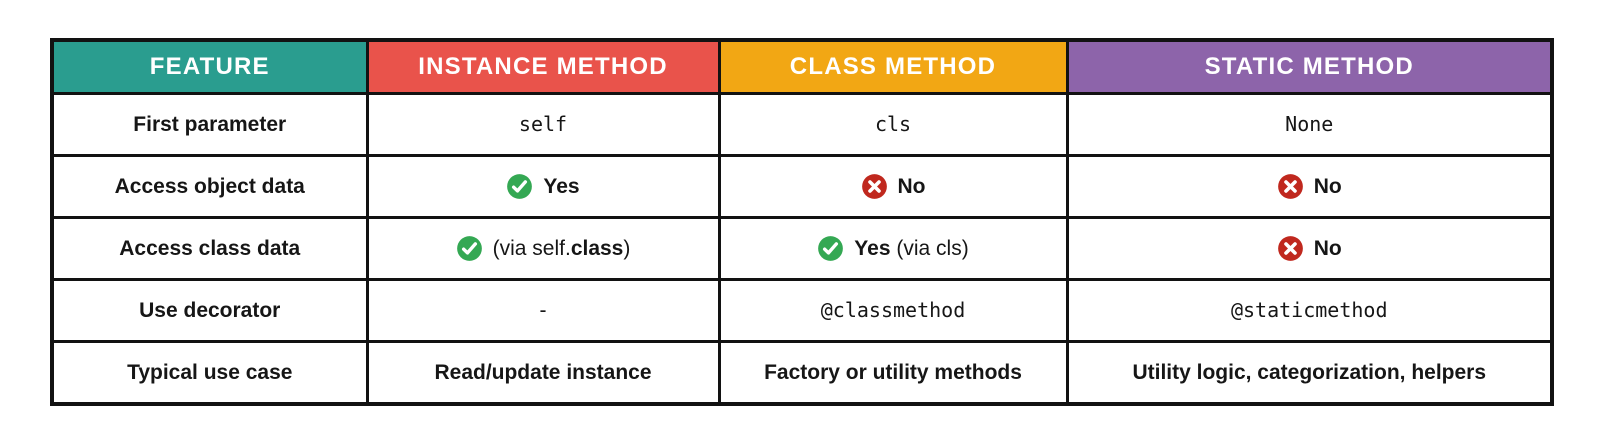 The width and height of the screenshot is (1600, 445). I want to click on static-cell: @staticmethod, so click(1309, 310).